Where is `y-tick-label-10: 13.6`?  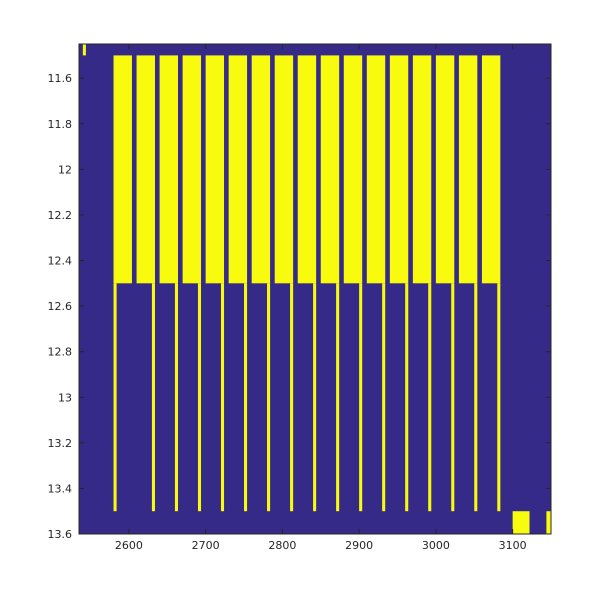 y-tick-label-10: 13.6 is located at coordinates (60, 534).